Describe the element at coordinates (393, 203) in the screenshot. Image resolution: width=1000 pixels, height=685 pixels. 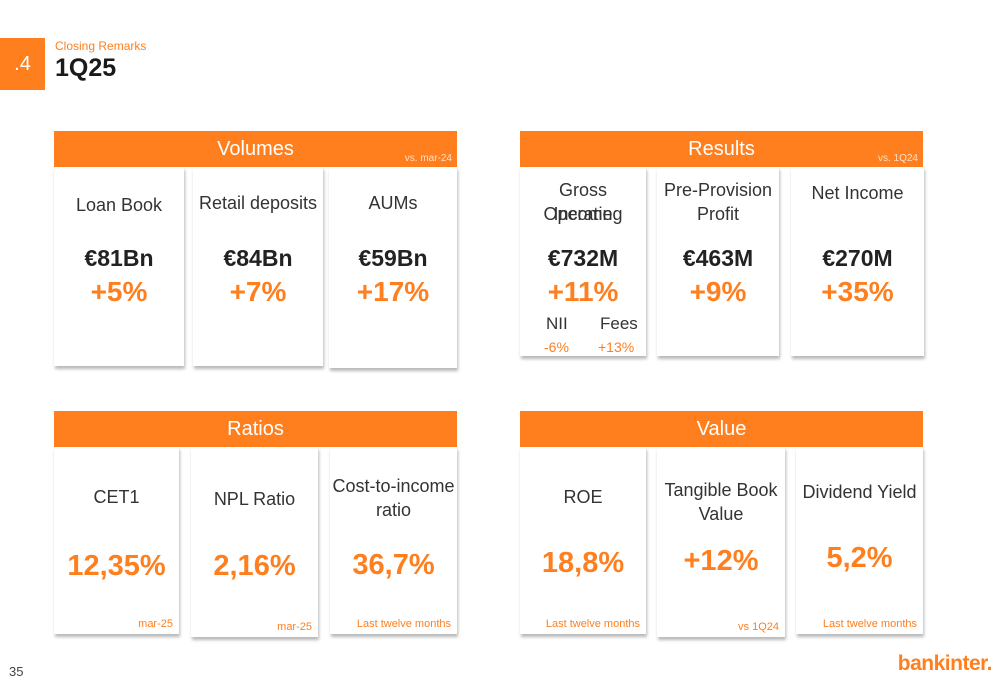
I see `aums-label: AUMs` at that location.